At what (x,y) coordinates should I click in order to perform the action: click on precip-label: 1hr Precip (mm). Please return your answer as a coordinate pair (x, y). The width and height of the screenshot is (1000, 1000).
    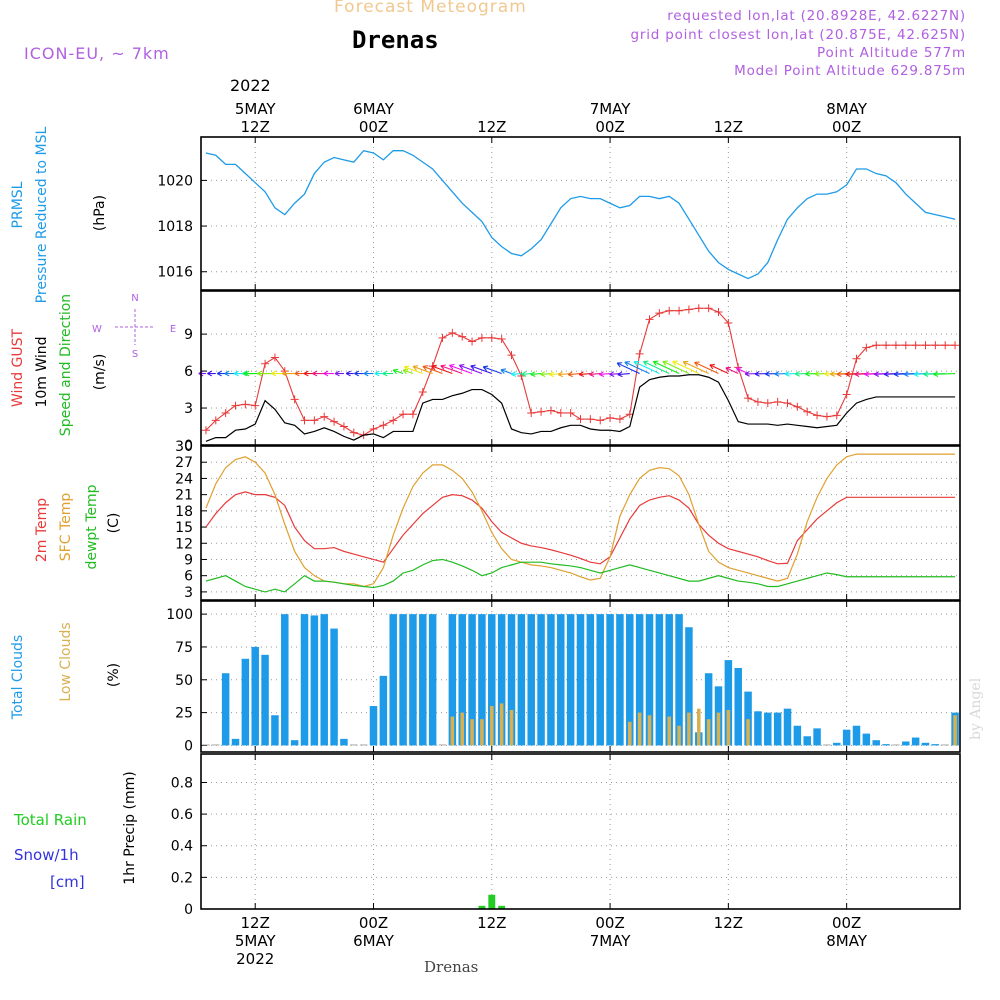
    Looking at the image, I should click on (130, 827).